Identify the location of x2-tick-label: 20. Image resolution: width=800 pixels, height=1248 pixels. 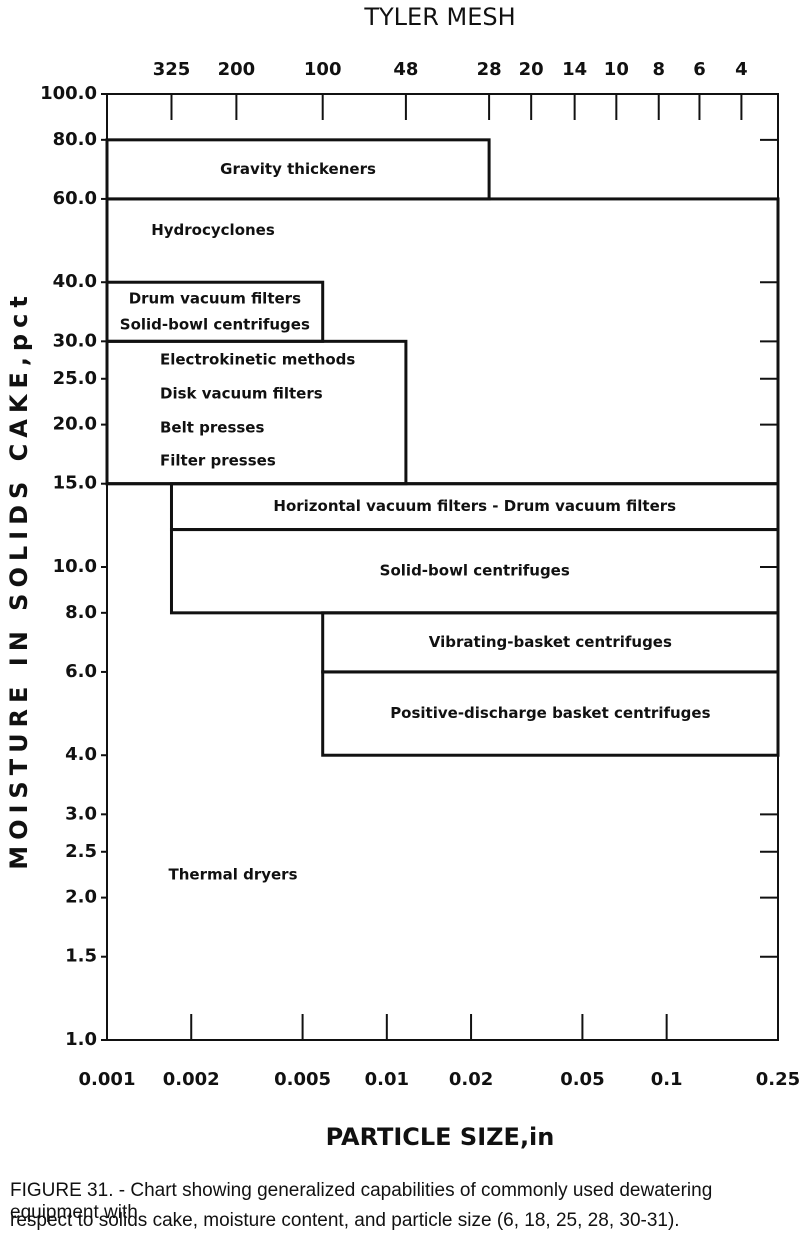
(531, 69).